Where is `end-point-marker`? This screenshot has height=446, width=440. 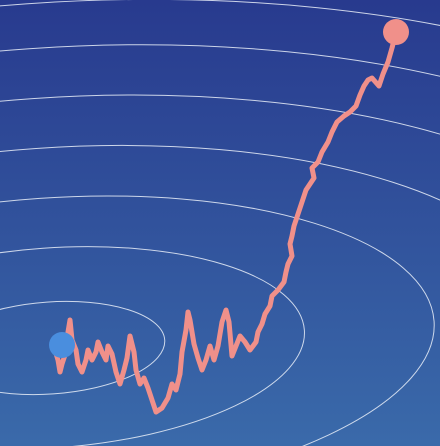
end-point-marker is located at coordinates (62, 345).